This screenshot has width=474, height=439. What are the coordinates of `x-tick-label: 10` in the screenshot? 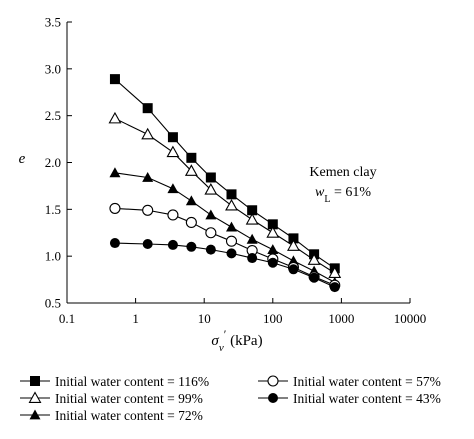 It's located at (204, 318).